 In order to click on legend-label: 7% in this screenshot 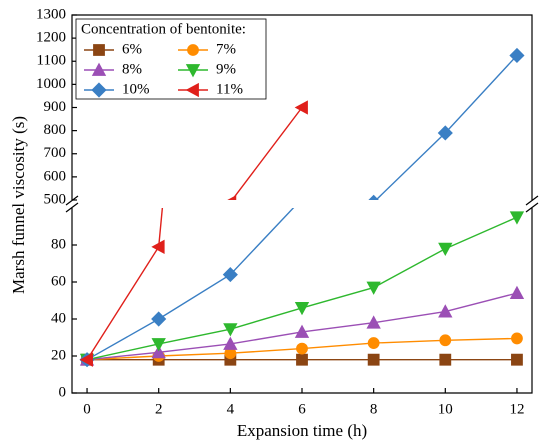, I will do `click(226, 49)`.